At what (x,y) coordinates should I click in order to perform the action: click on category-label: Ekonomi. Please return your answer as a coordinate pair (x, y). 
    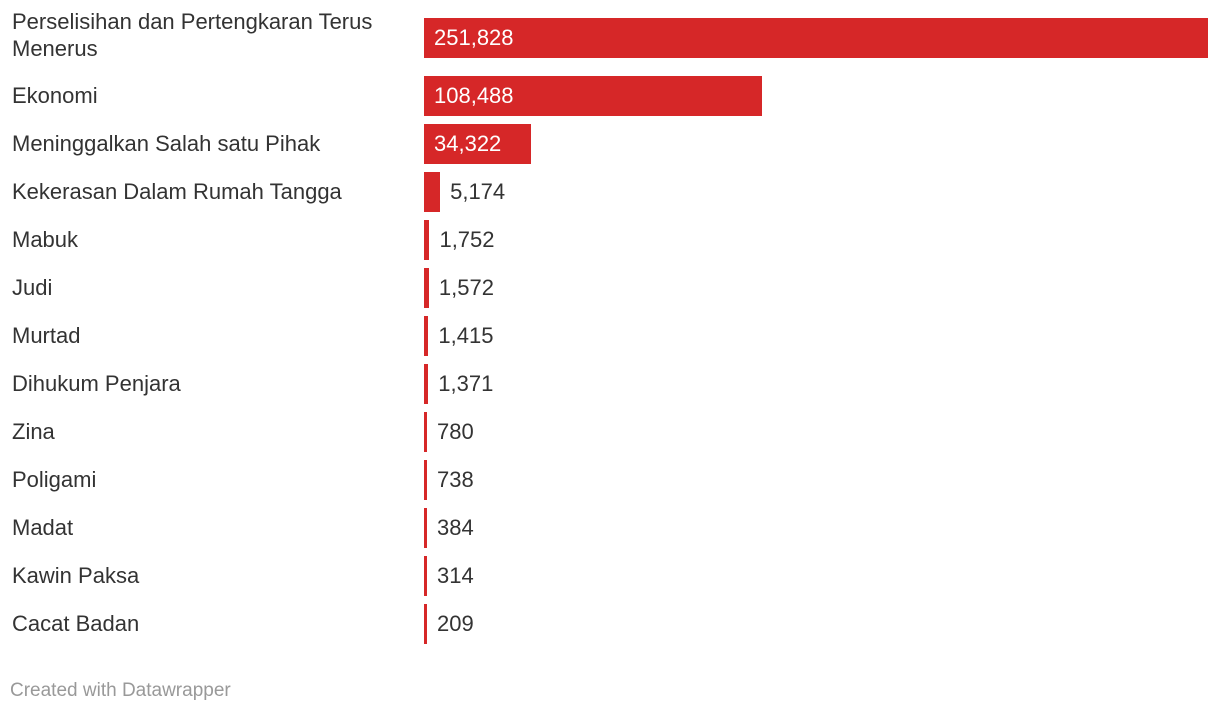
    Looking at the image, I should click on (55, 95).